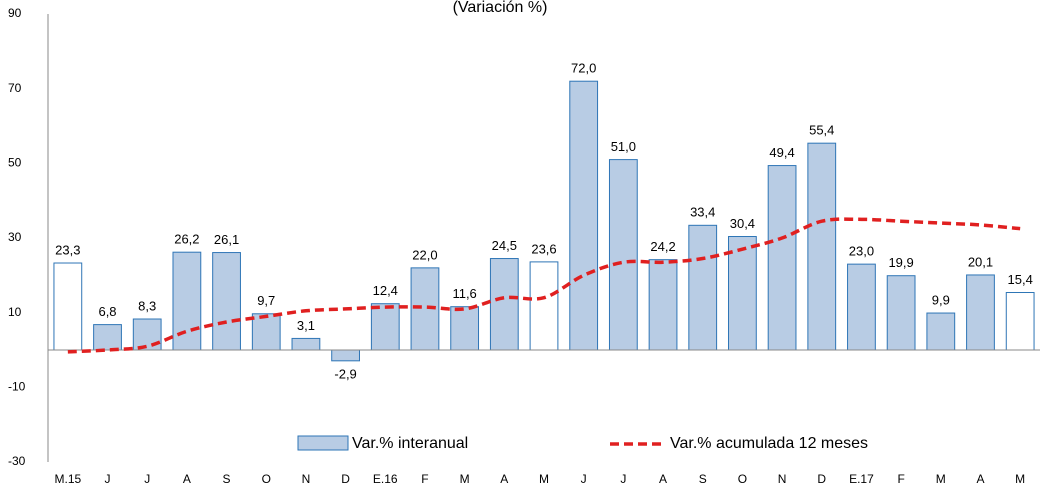  What do you see at coordinates (769, 443) in the screenshot?
I see `legend-label: Var.% acumulada 12 meses` at bounding box center [769, 443].